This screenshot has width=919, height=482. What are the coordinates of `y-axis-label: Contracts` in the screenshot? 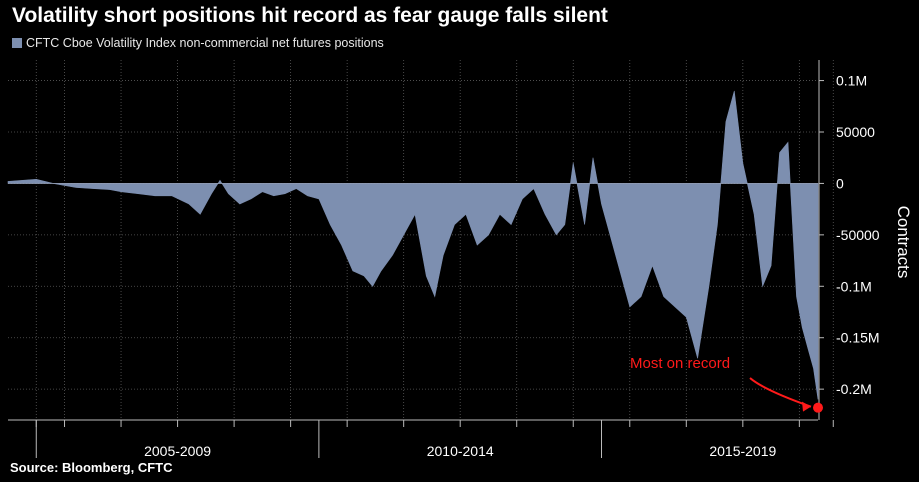 It's located at (903, 242).